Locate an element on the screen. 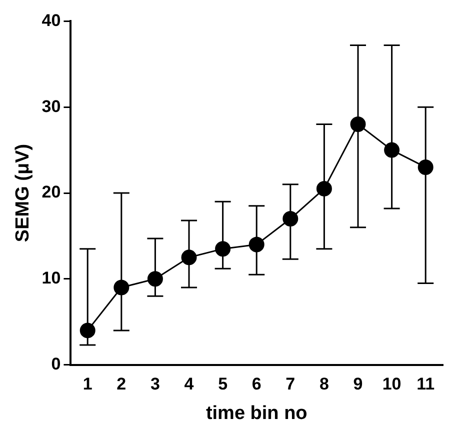 The width and height of the screenshot is (459, 437). y-tick-label: 0 is located at coordinates (56, 364).